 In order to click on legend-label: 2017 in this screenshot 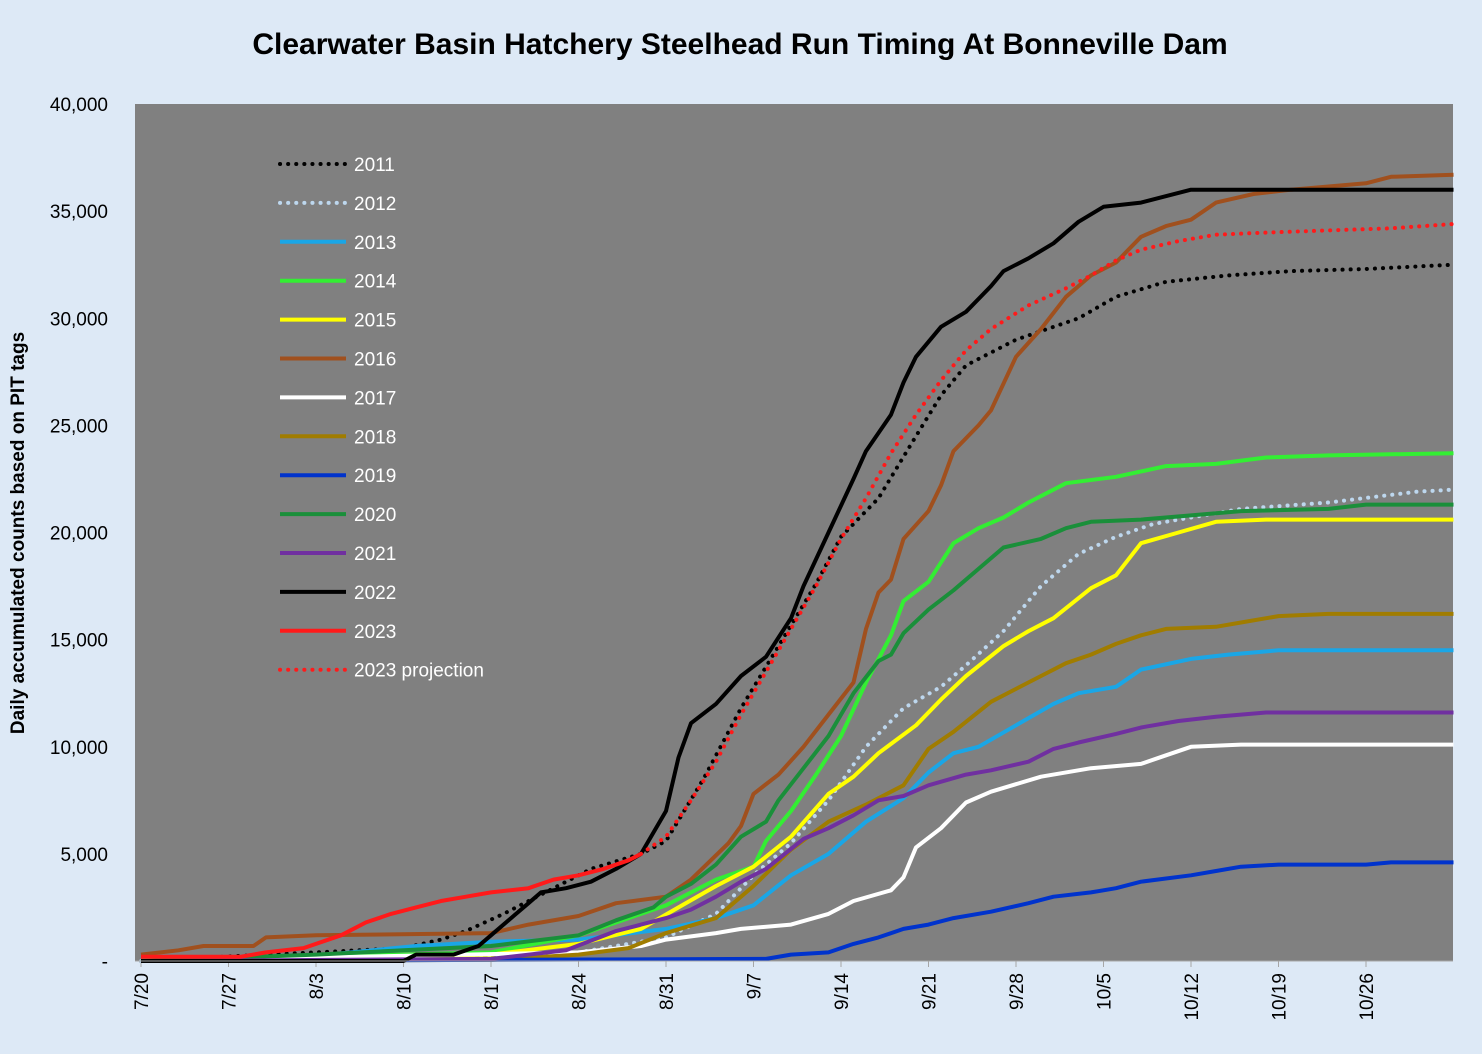, I will do `click(375, 398)`.